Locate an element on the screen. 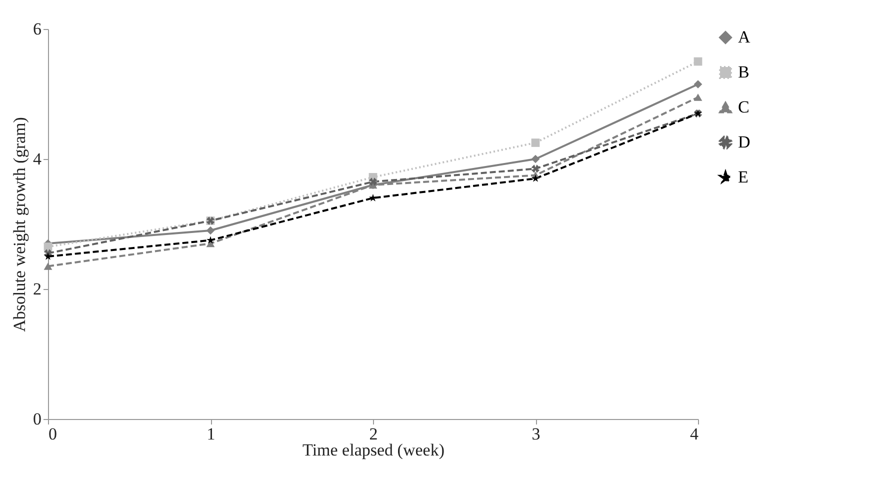 The width and height of the screenshot is (882, 495). x-axis-title: Time elapsed (week) is located at coordinates (373, 450).